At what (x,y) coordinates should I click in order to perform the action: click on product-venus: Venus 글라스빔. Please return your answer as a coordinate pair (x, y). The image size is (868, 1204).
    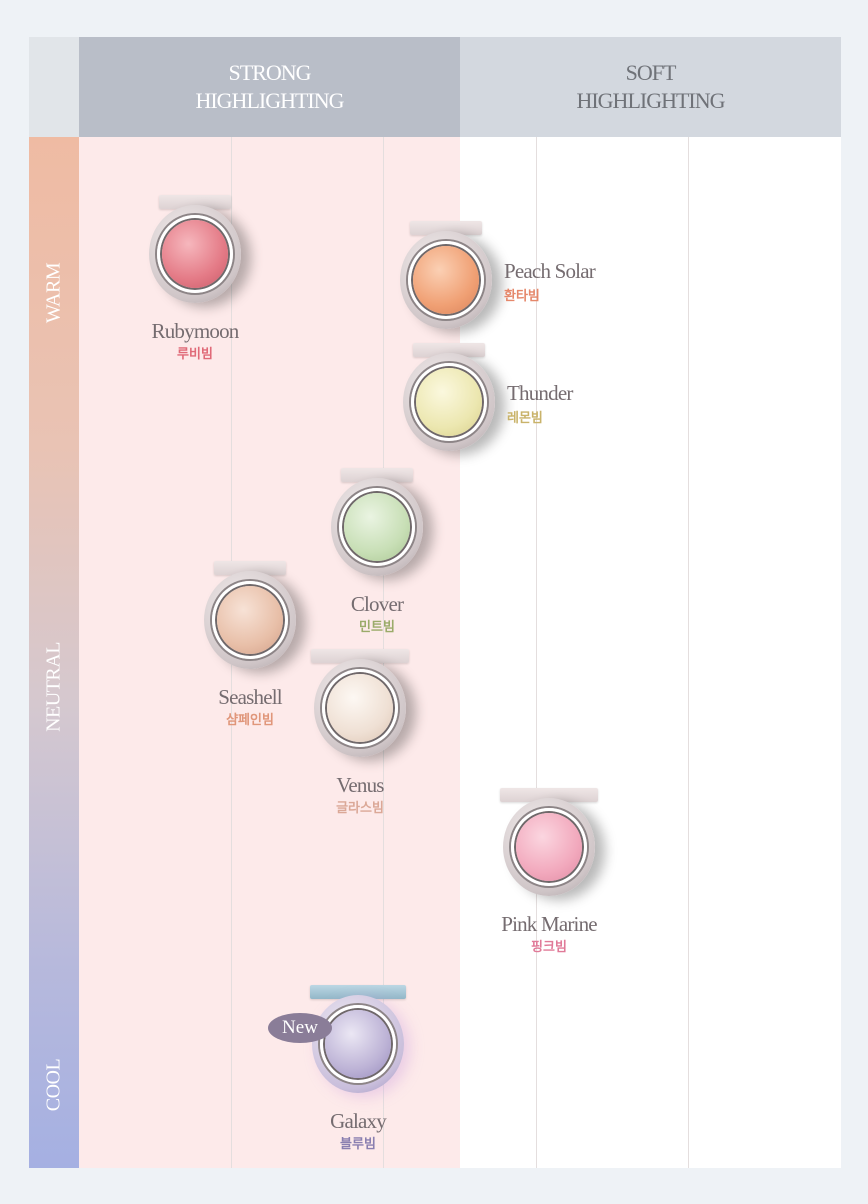
    Looking at the image, I should click on (360, 732).